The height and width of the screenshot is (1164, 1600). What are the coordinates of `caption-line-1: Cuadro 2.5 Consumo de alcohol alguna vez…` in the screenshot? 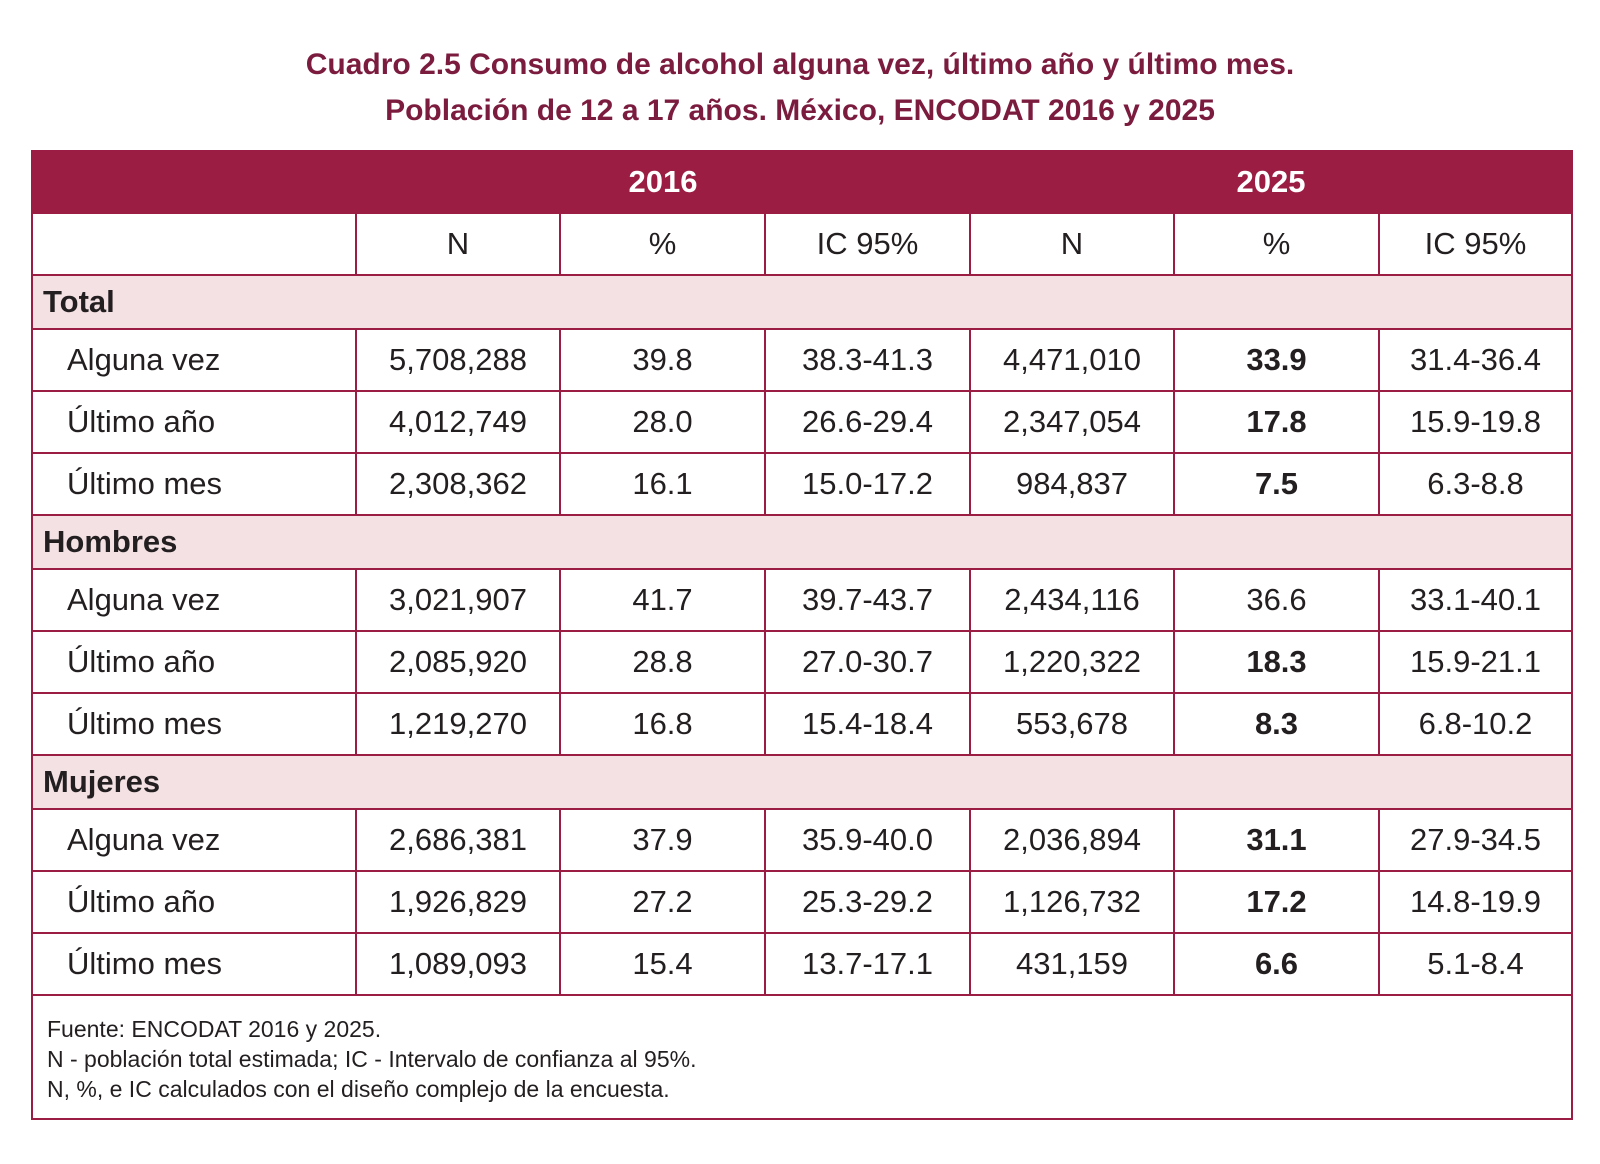 It's located at (800, 64).